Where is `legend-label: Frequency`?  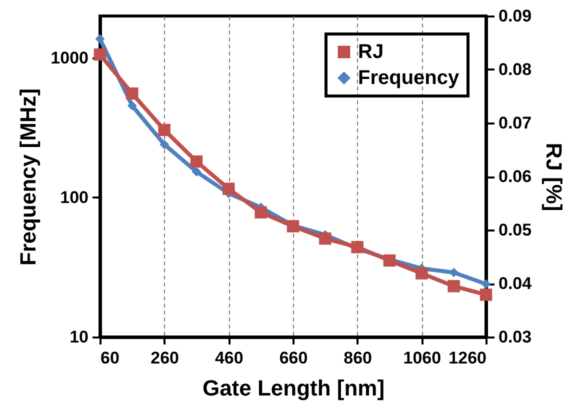 legend-label: Frequency is located at coordinates (409, 78).